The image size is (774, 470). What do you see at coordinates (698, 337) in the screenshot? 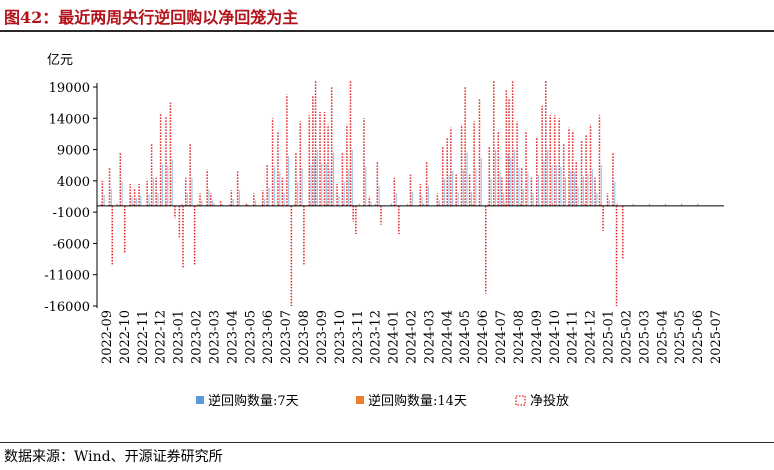
I see `x-tick-label: 2025-06` at bounding box center [698, 337].